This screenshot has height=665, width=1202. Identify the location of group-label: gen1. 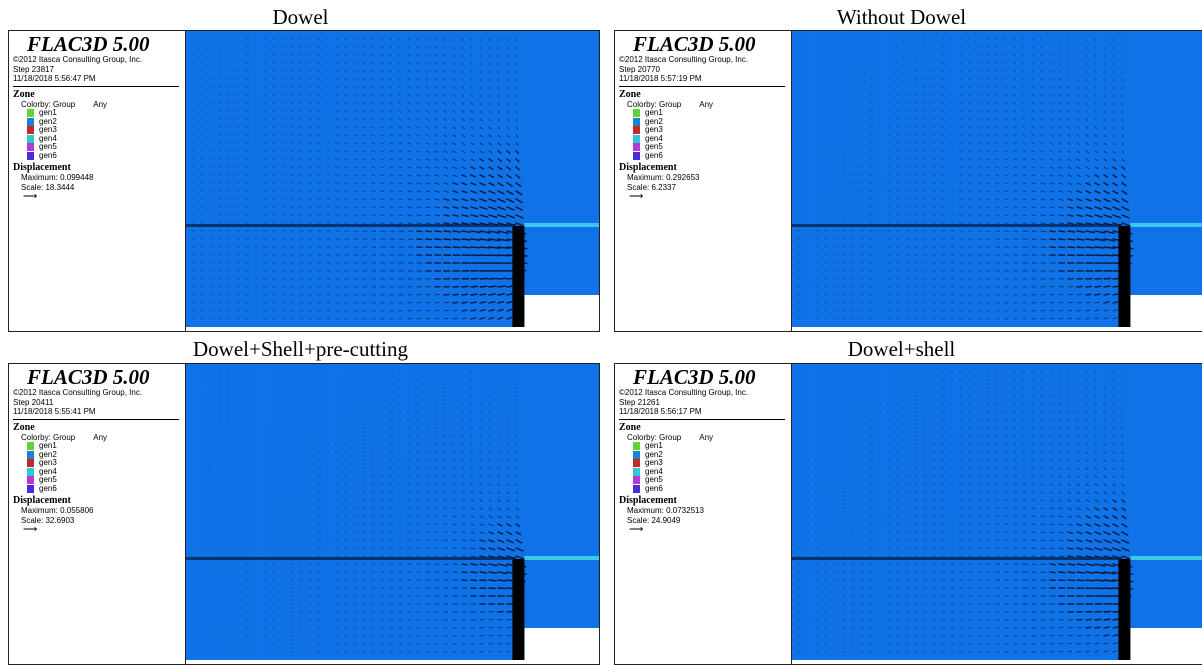
(48, 112).